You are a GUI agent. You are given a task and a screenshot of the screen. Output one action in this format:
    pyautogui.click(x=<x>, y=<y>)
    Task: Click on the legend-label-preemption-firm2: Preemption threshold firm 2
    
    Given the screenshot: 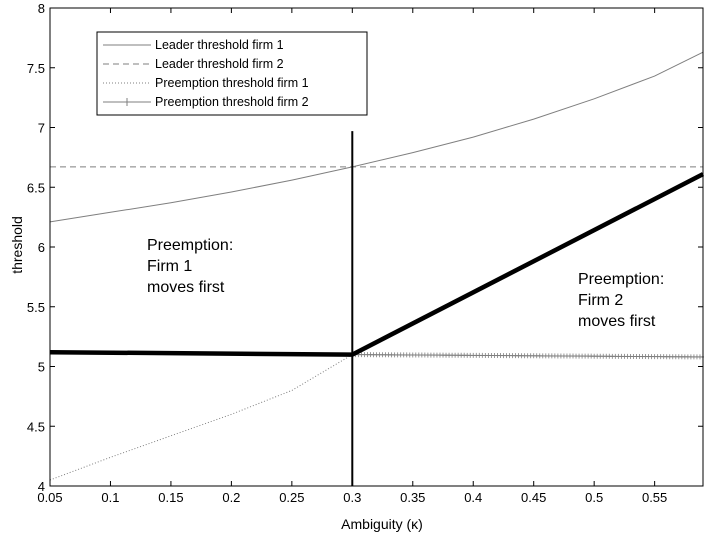 What is the action you would take?
    pyautogui.click(x=232, y=102)
    